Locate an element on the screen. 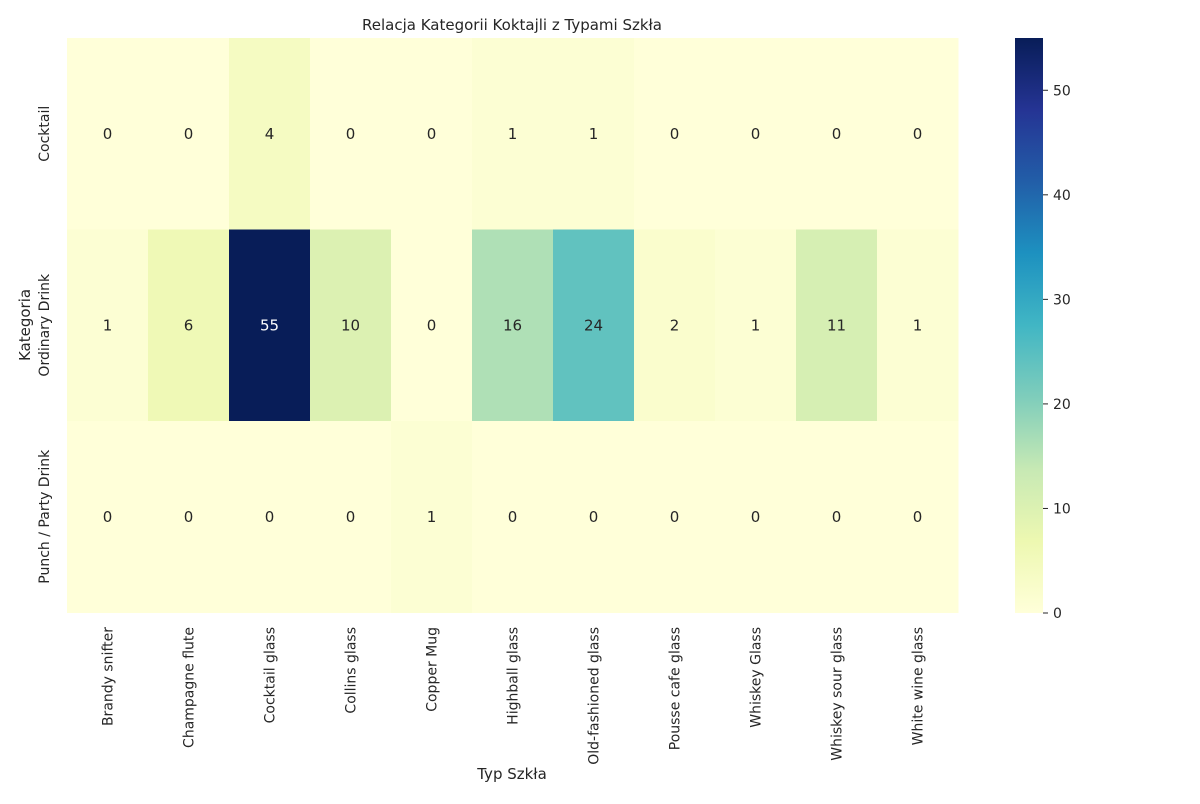 The image size is (1200, 804). x-tick-label: Cocktail glass is located at coordinates (271, 675).